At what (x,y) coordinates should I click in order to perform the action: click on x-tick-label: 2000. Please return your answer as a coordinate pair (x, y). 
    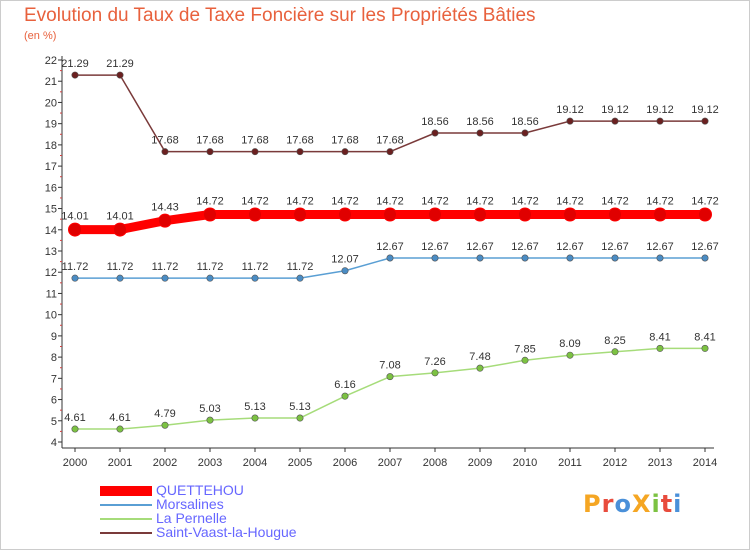
    Looking at the image, I should click on (75, 463).